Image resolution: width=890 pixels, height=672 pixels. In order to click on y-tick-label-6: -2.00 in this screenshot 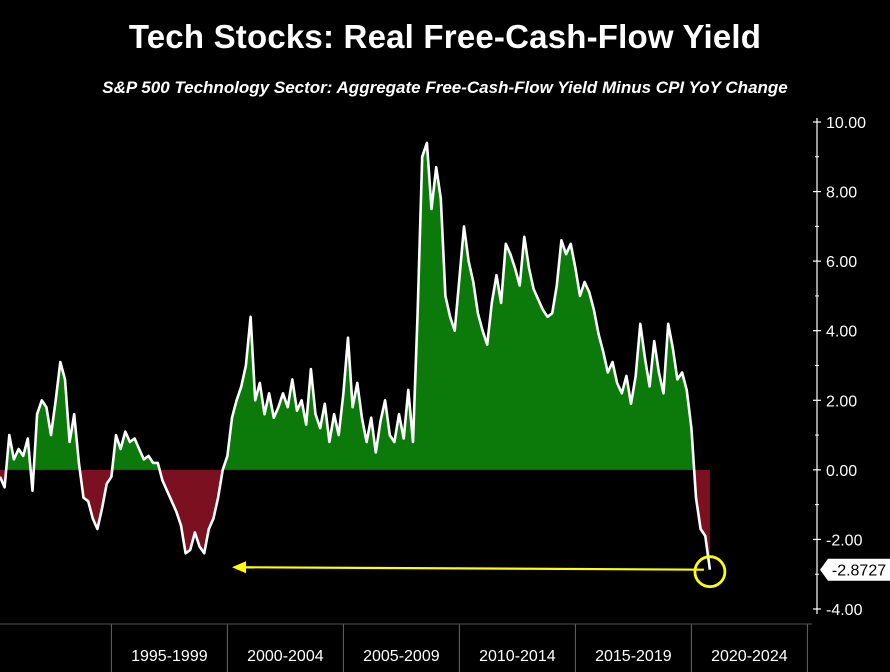, I will do `click(844, 540)`.